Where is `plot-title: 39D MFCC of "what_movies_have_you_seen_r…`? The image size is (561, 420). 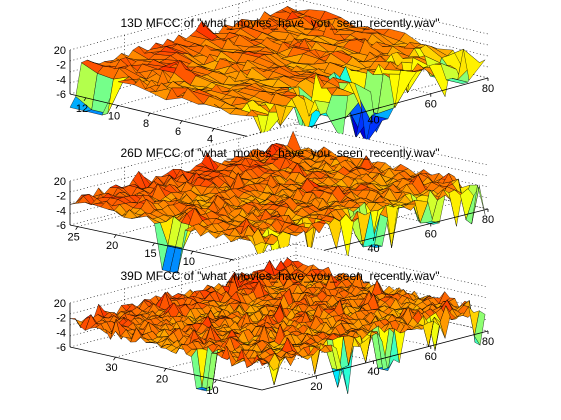
plot-title: 39D MFCC of "what_movies_have_you_seen_r… is located at coordinates (279, 276).